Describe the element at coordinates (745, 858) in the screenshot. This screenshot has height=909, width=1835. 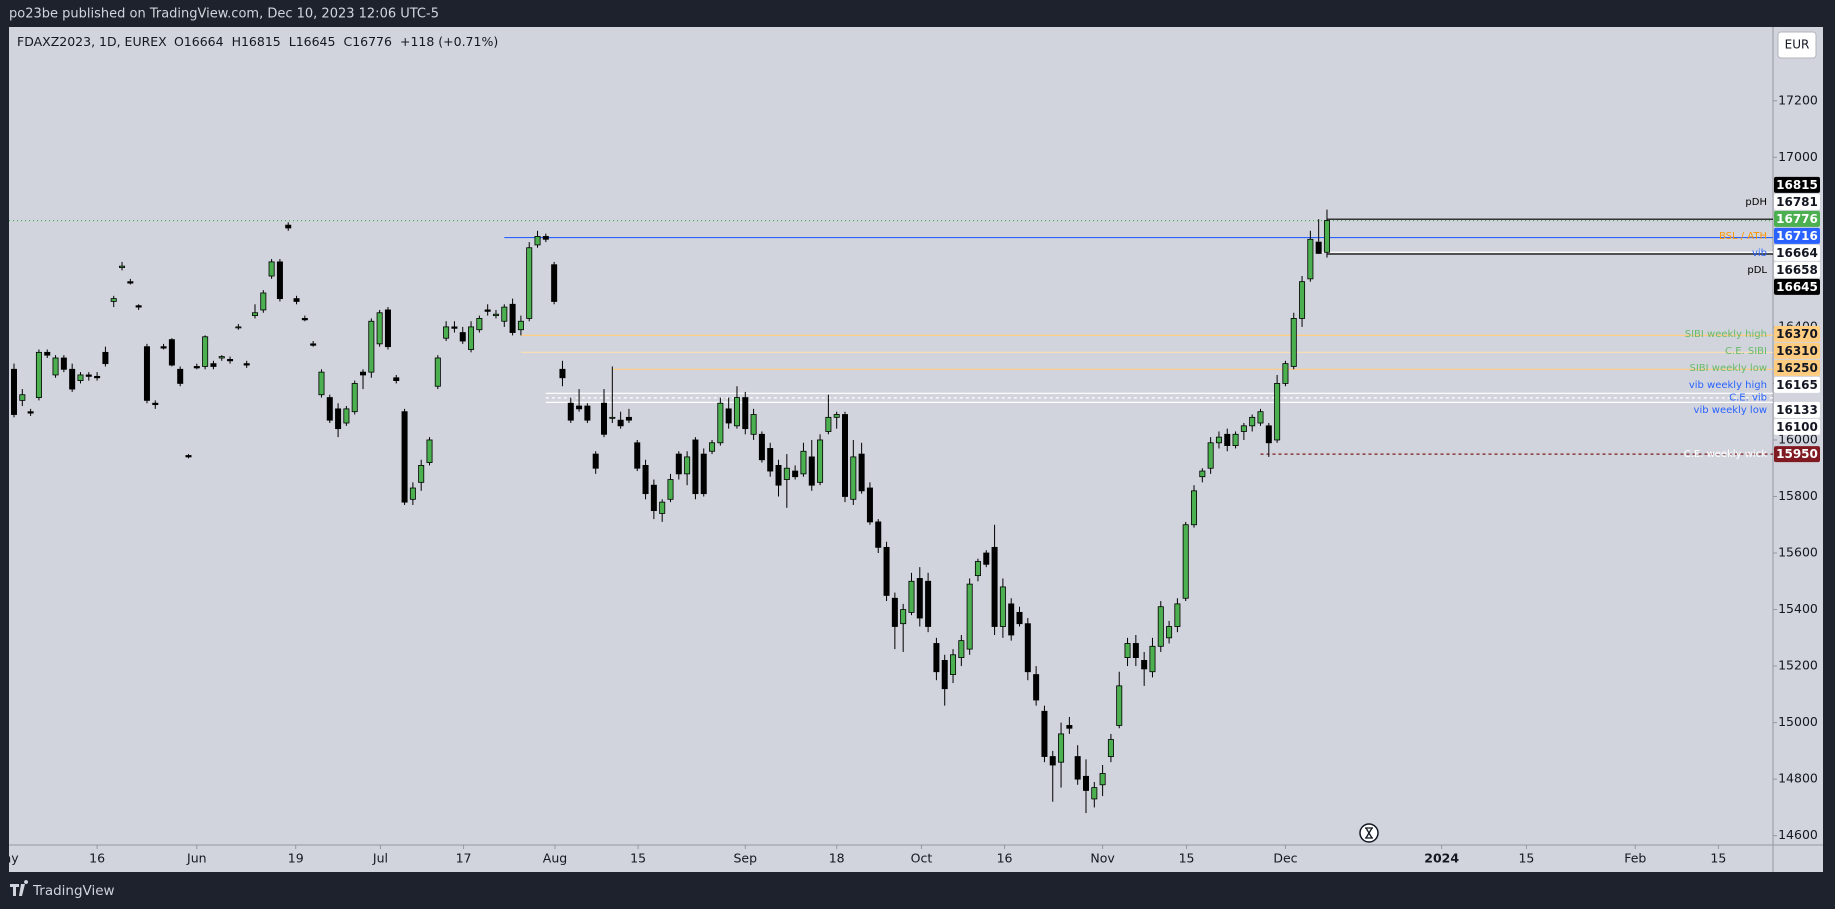
I see `x-tick-label: Sep` at that location.